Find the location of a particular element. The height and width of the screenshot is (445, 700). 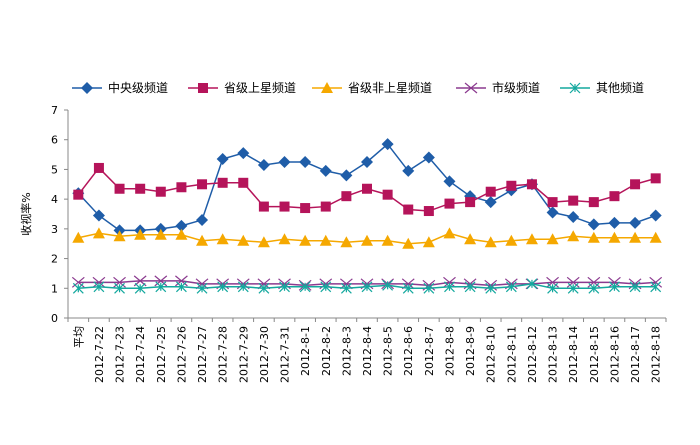

x-tick-label: 2012-7-28 is located at coordinates (223, 354).